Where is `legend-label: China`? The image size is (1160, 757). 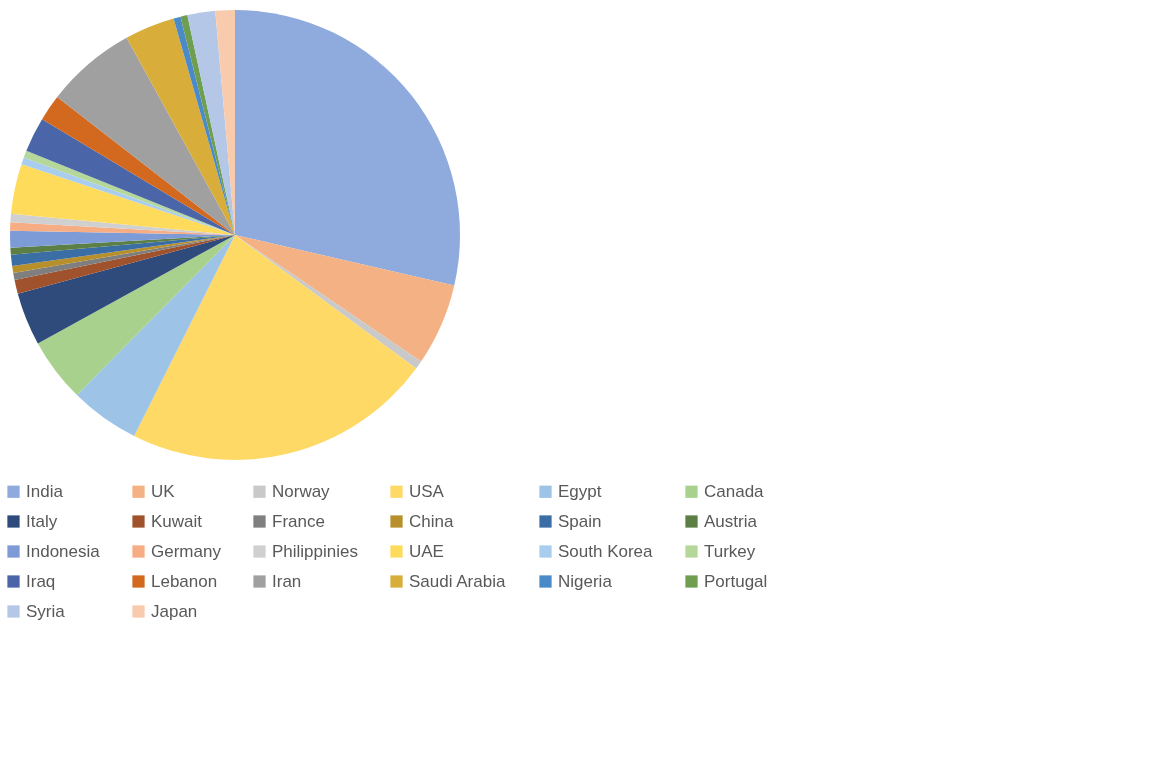 legend-label: China is located at coordinates (431, 521).